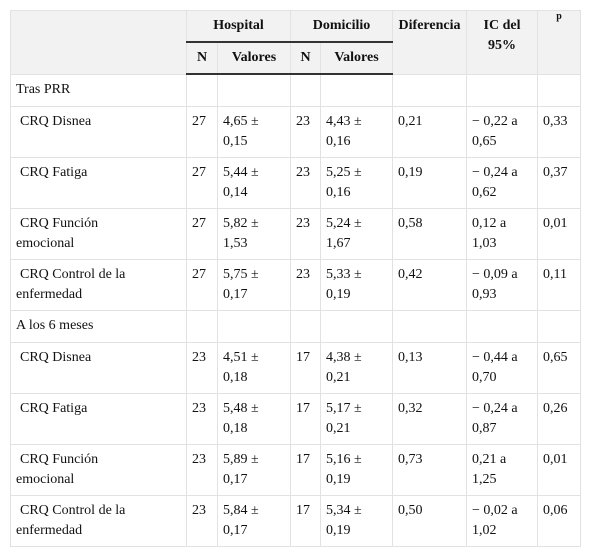 This screenshot has width=590, height=547. Describe the element at coordinates (559, 419) in the screenshot. I see `cell: 0,26` at that location.